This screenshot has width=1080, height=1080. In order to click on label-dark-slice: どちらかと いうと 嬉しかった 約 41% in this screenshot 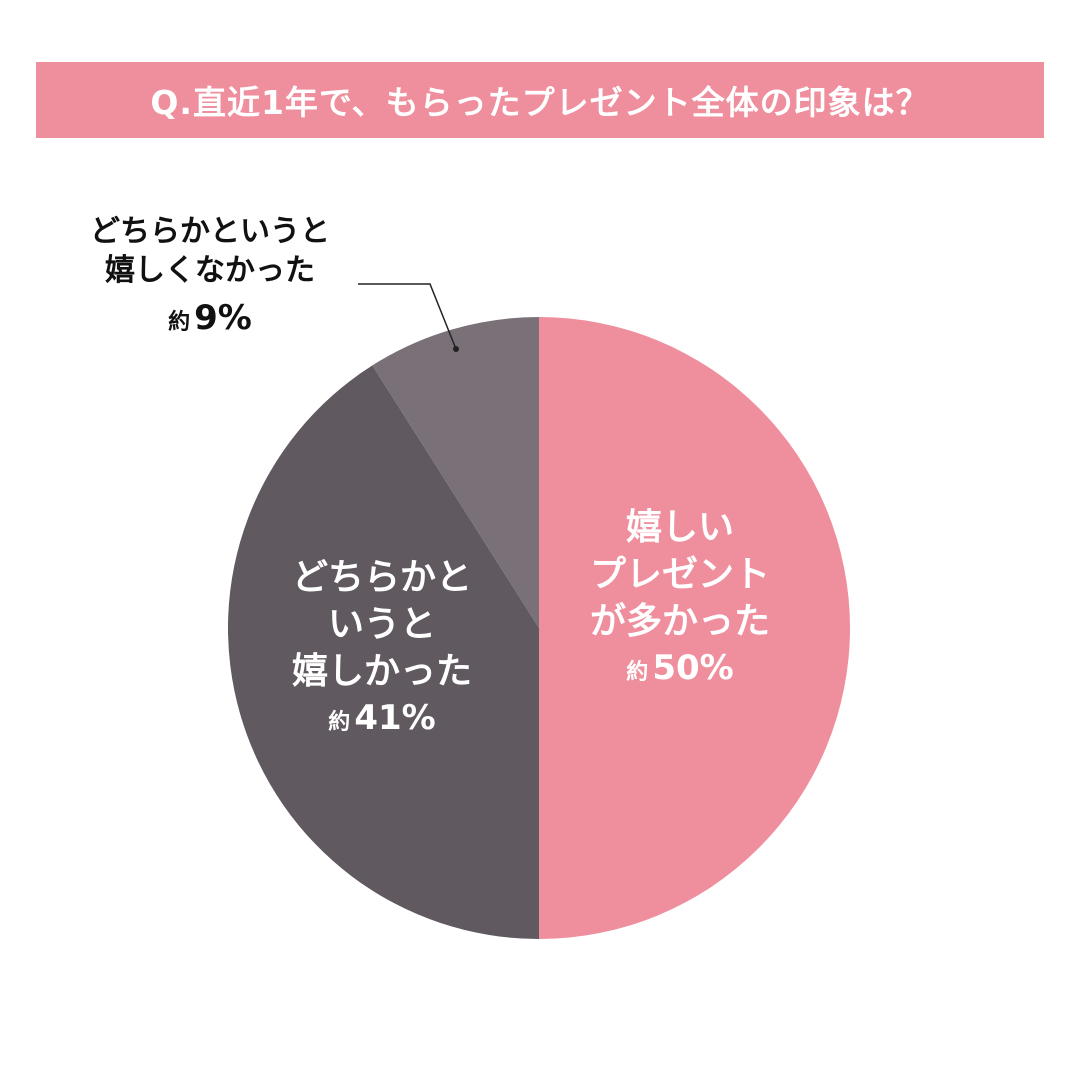, I will do `click(382, 648)`.